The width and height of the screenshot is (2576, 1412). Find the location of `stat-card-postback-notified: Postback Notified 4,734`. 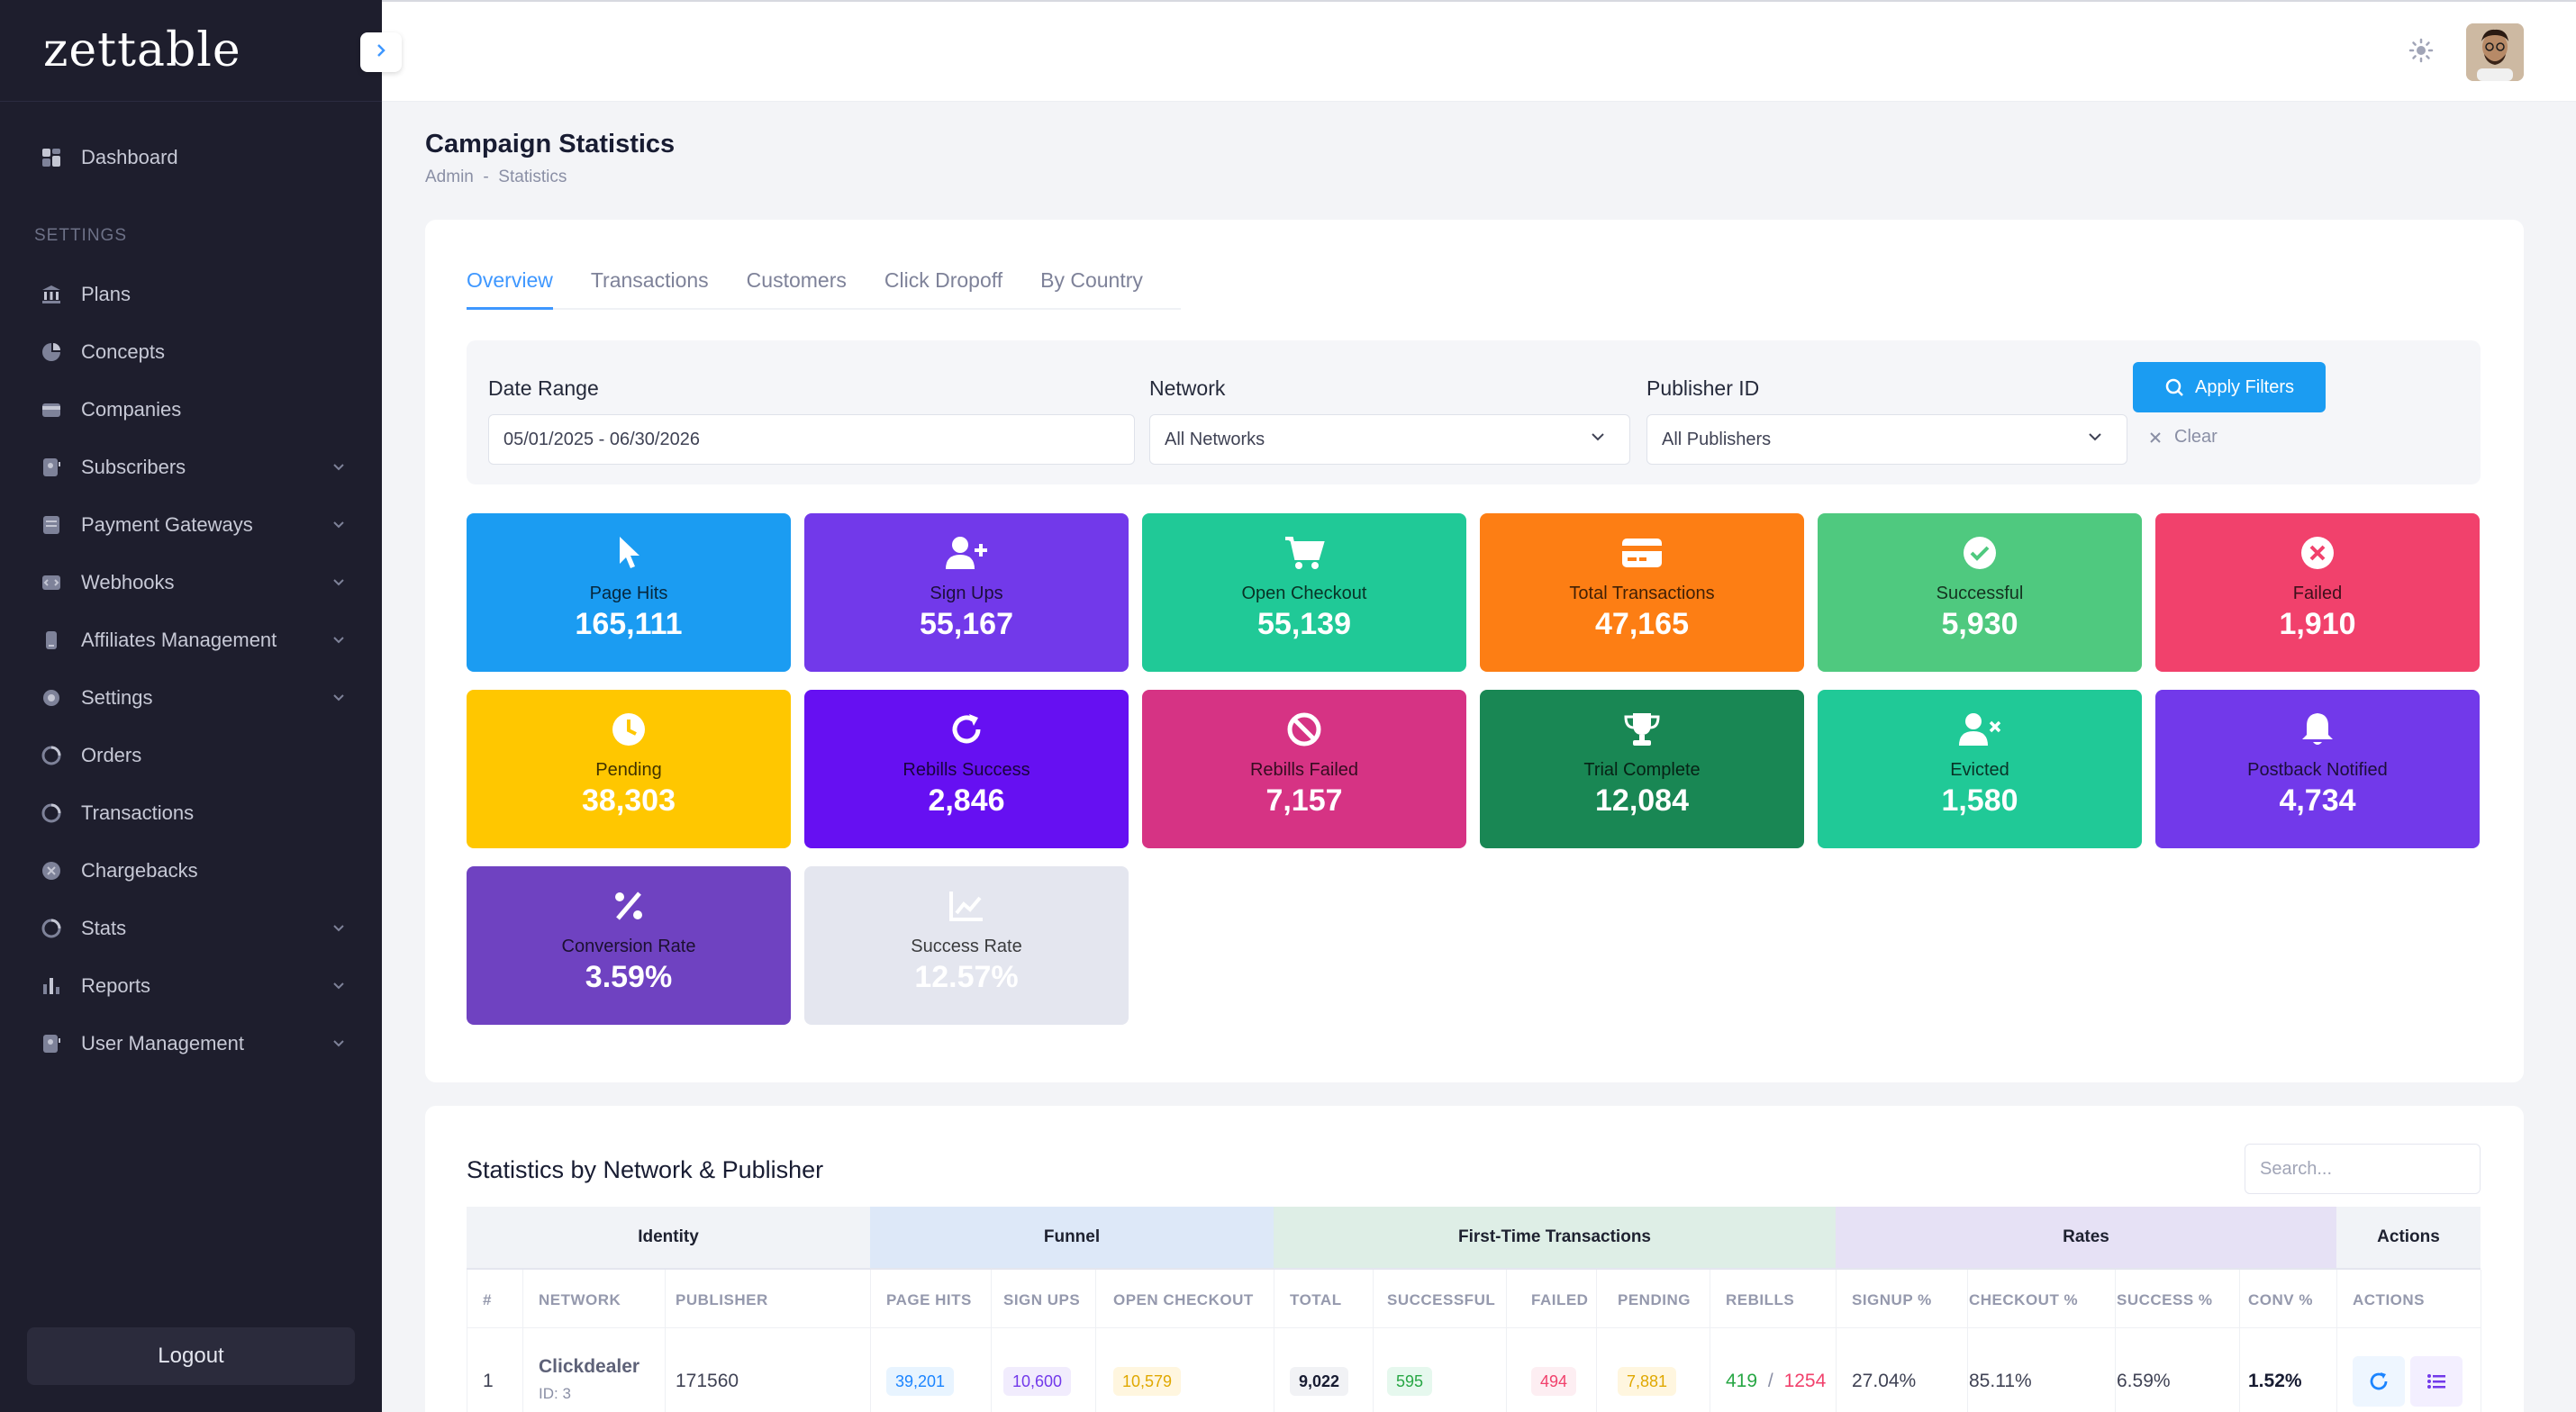

stat-card-postback-notified: Postback Notified 4,734 is located at coordinates (2317, 769).